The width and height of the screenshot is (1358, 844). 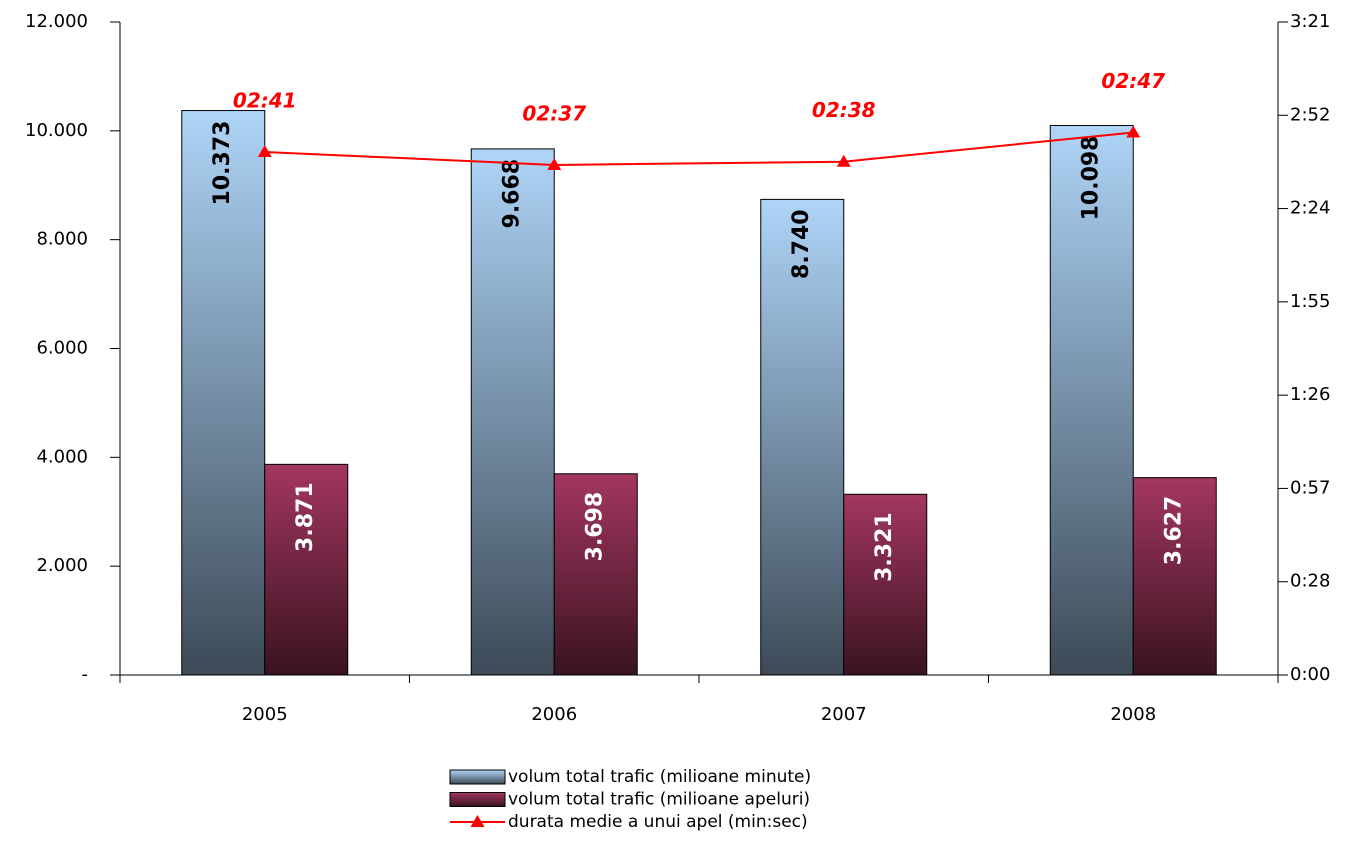 I want to click on line-value-label: 02:41, so click(x=265, y=100).